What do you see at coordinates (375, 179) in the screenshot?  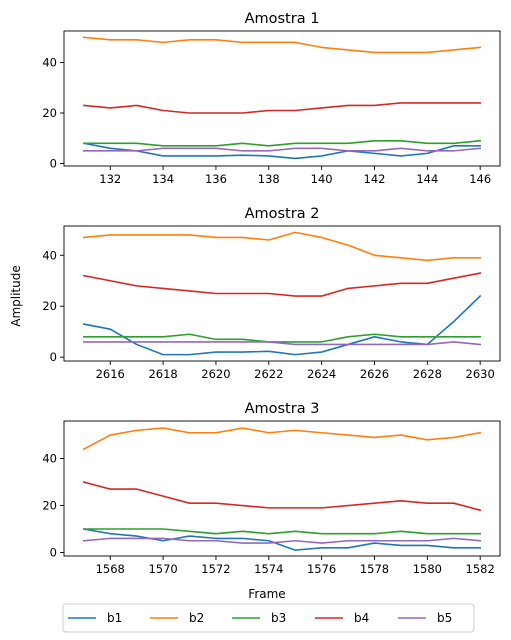 I see `panel-1-x-tick-label: 142` at bounding box center [375, 179].